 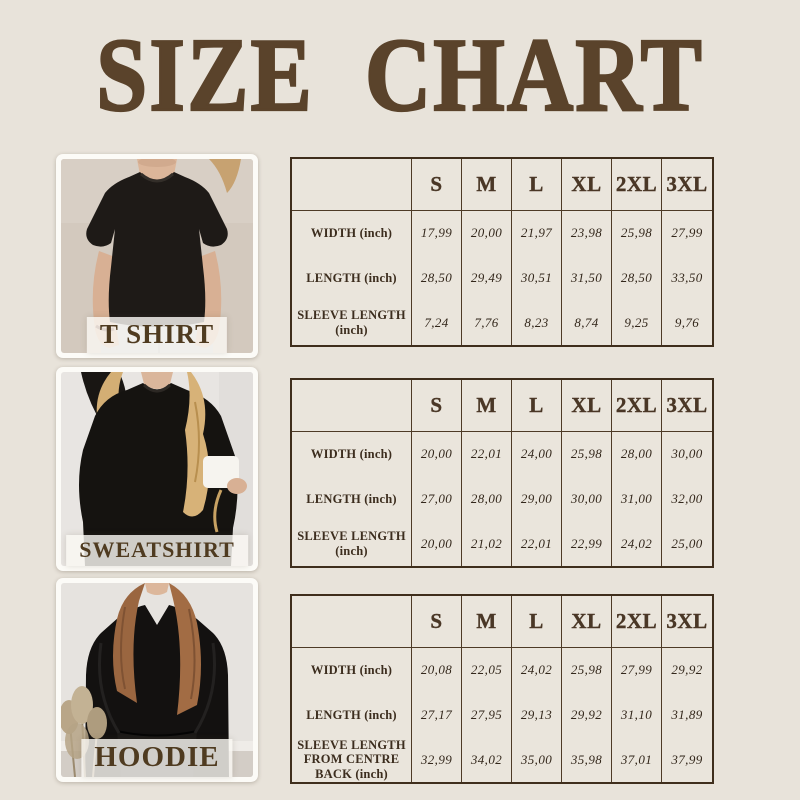 I want to click on measurement-value: 24,00, so click(x=537, y=454).